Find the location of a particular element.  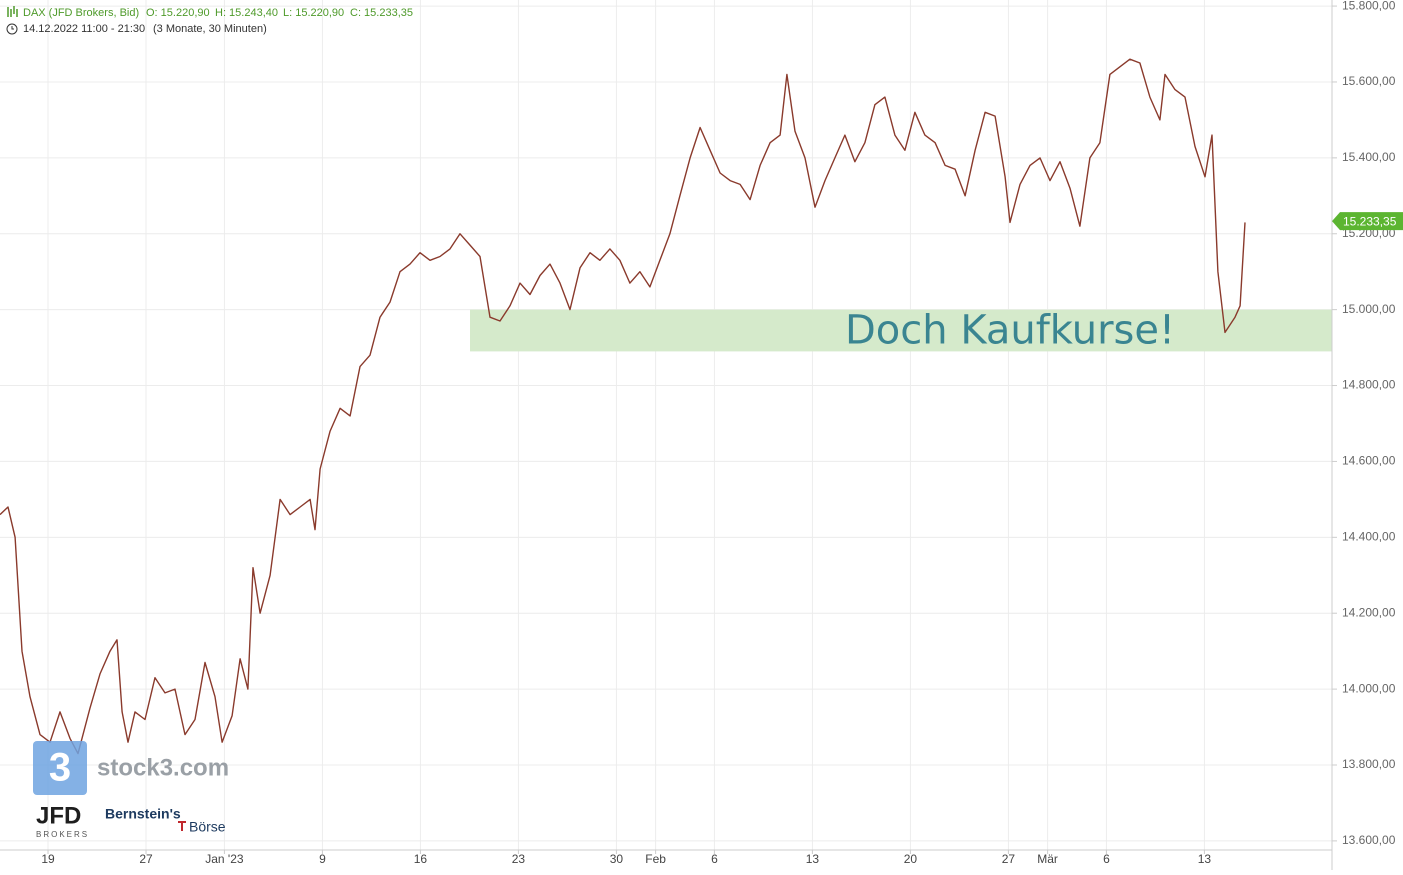

chart-icon is located at coordinates (12, 11).